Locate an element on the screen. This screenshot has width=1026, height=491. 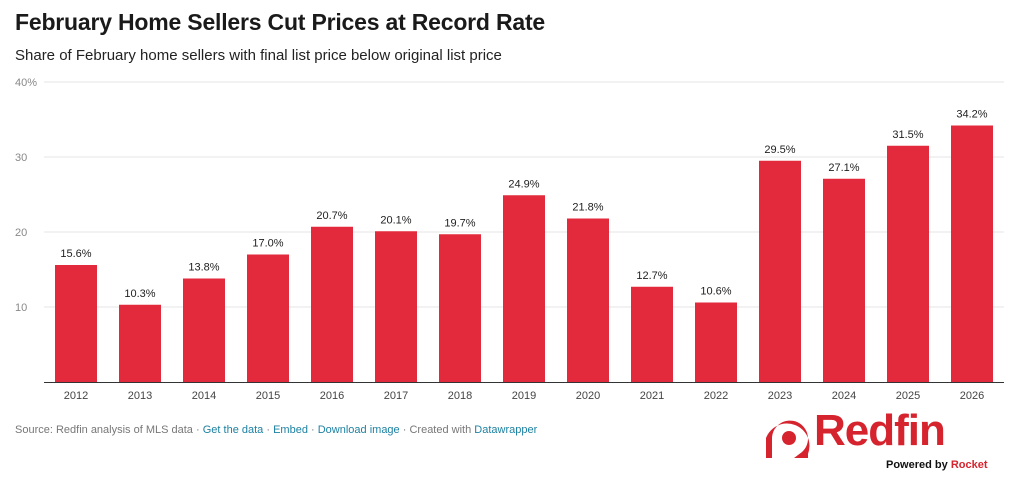
data-label: 29.5% is located at coordinates (779, 150).